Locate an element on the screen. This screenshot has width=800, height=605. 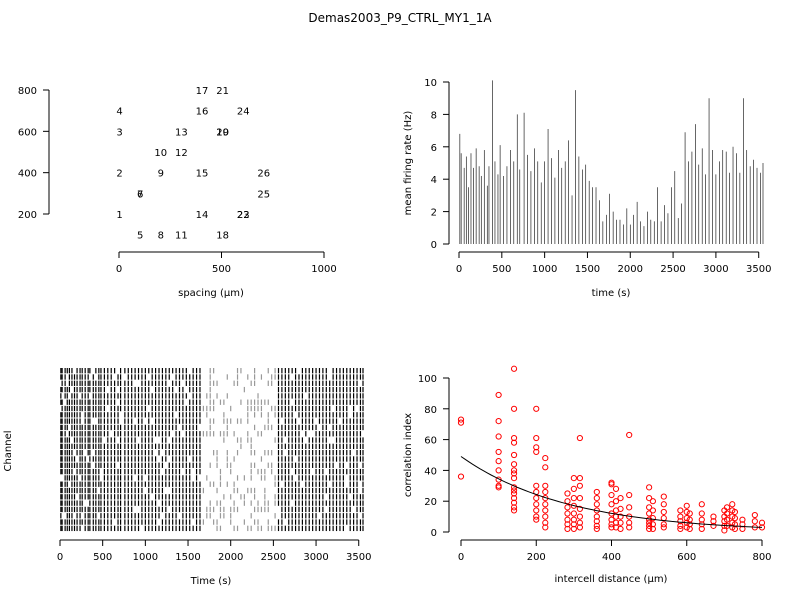
firing-rate-y-tick-label: 6 is located at coordinates (434, 148).